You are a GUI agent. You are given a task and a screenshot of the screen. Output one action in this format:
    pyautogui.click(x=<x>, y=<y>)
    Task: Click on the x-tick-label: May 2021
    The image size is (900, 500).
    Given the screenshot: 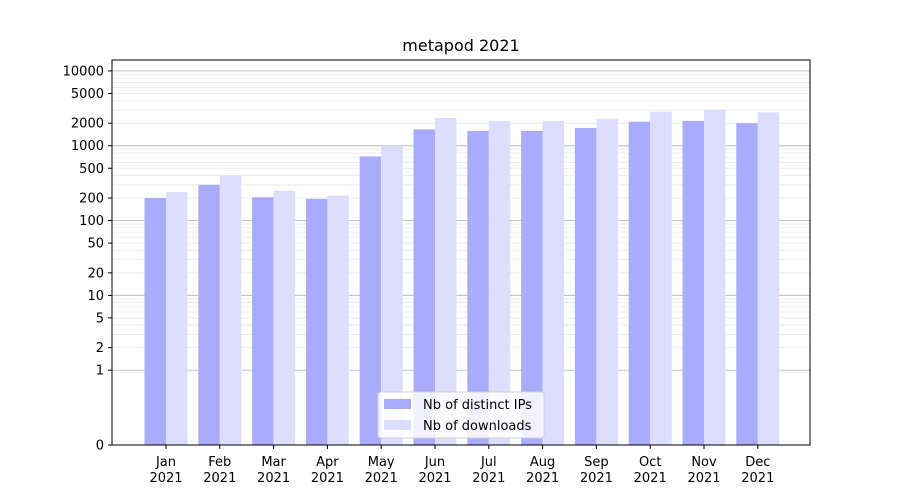 What is the action you would take?
    pyautogui.click(x=381, y=470)
    